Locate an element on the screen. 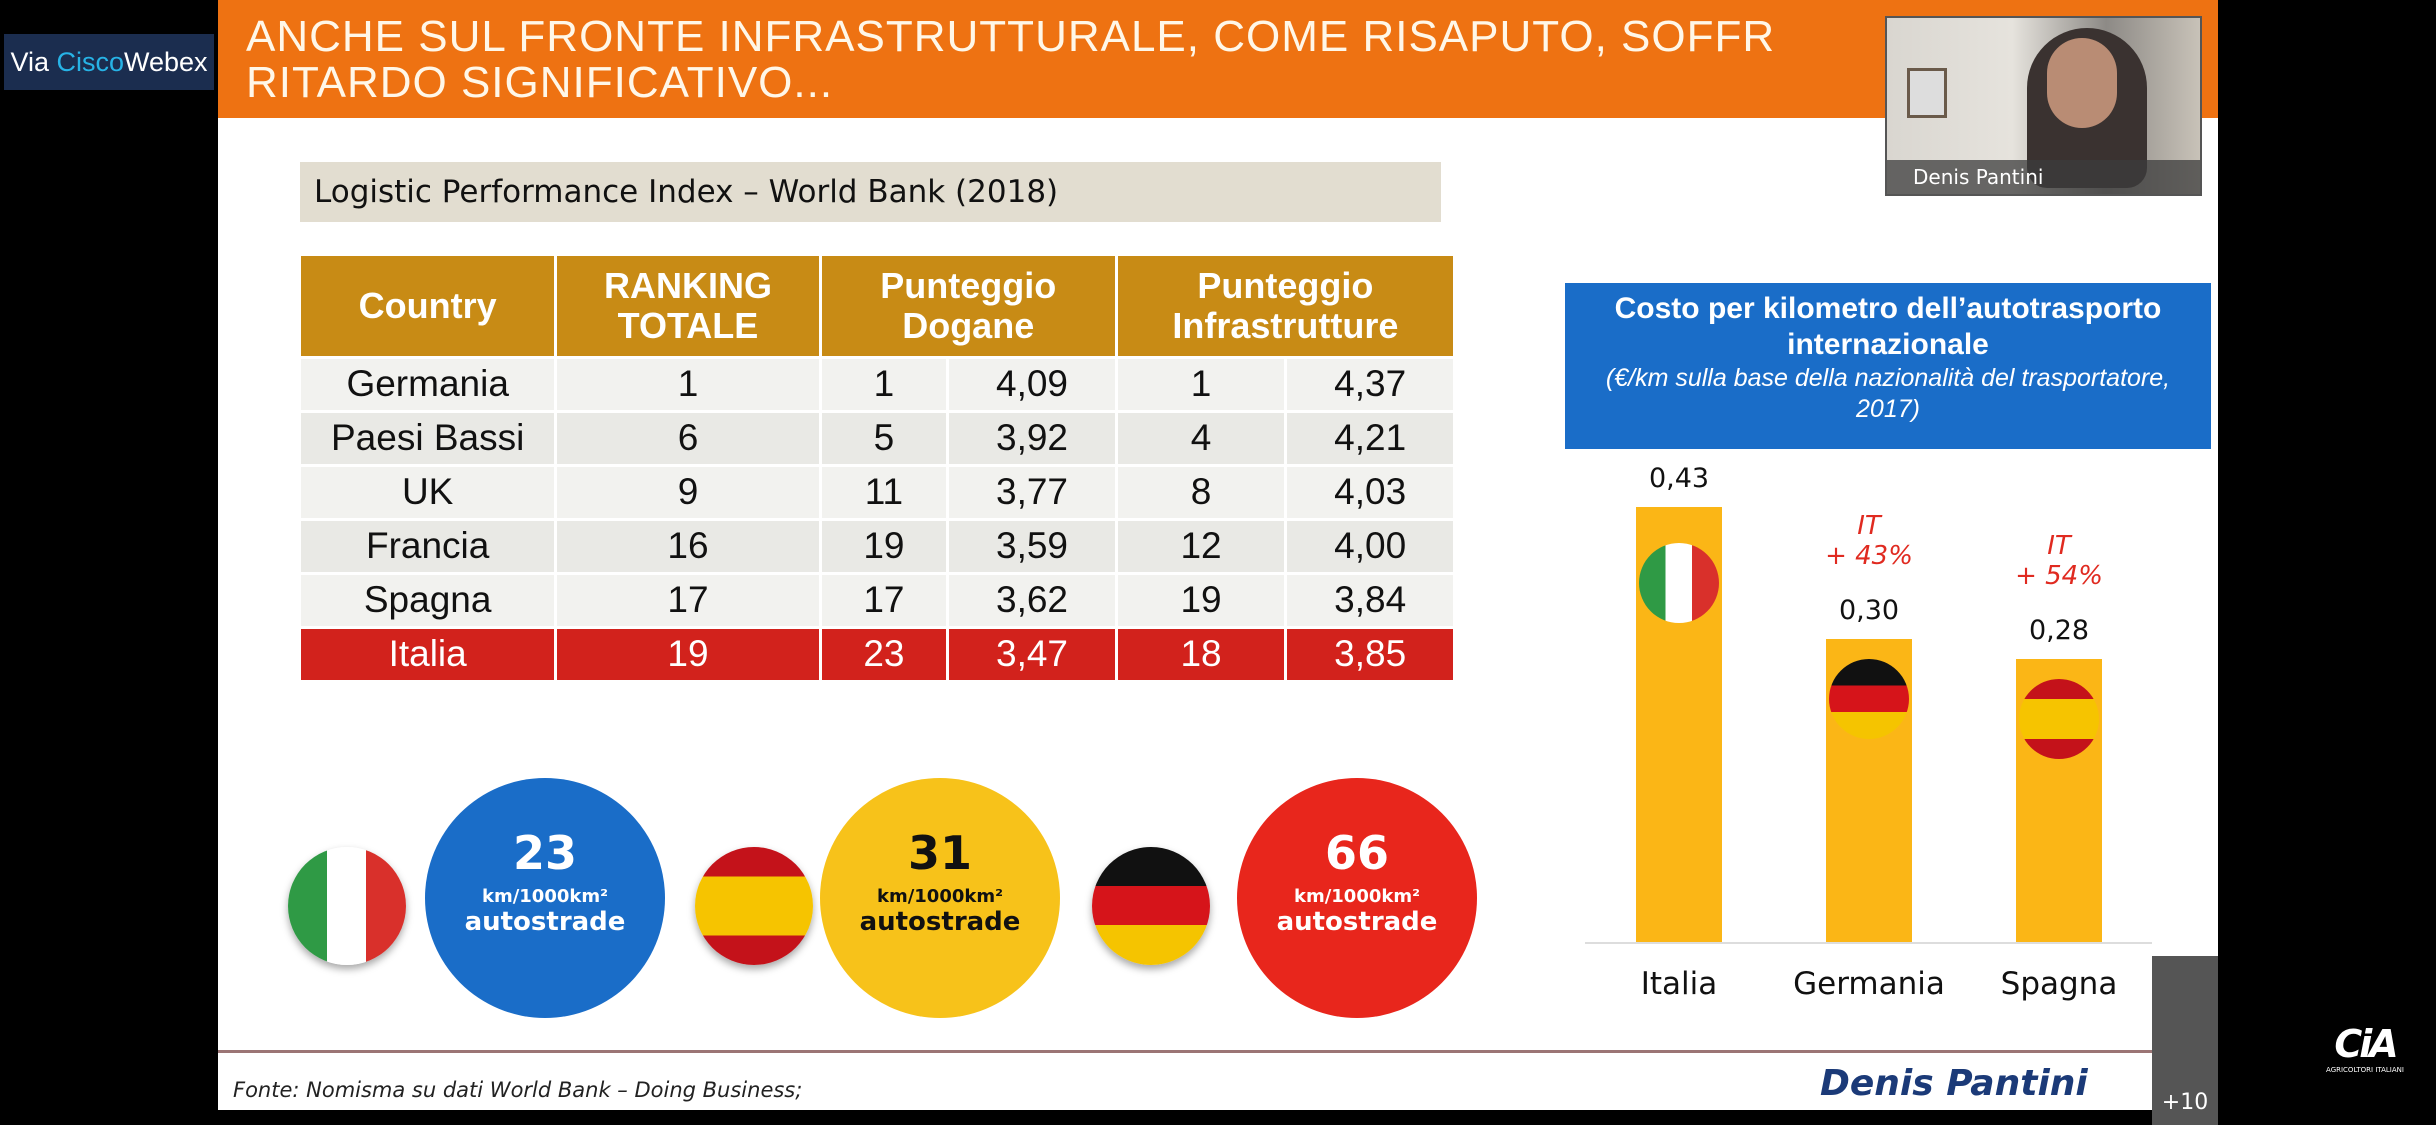 This screenshot has height=1125, width=2436. table-cell: 5 is located at coordinates (884, 438).